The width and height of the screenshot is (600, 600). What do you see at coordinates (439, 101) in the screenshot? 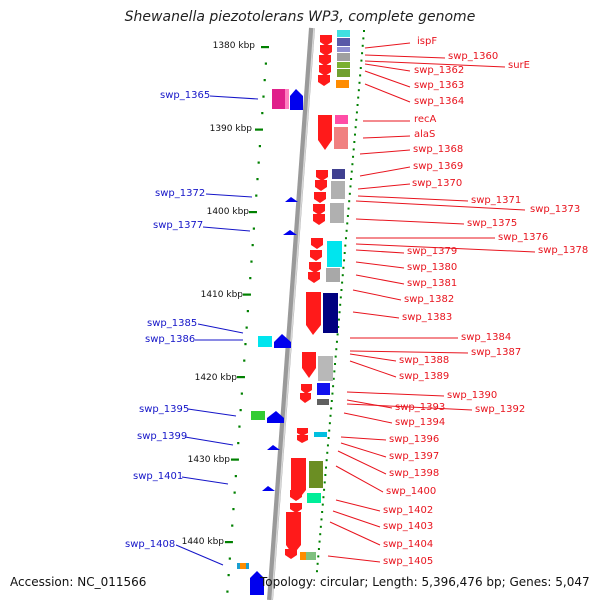
I see `gene-label: swp_1364` at bounding box center [439, 101].